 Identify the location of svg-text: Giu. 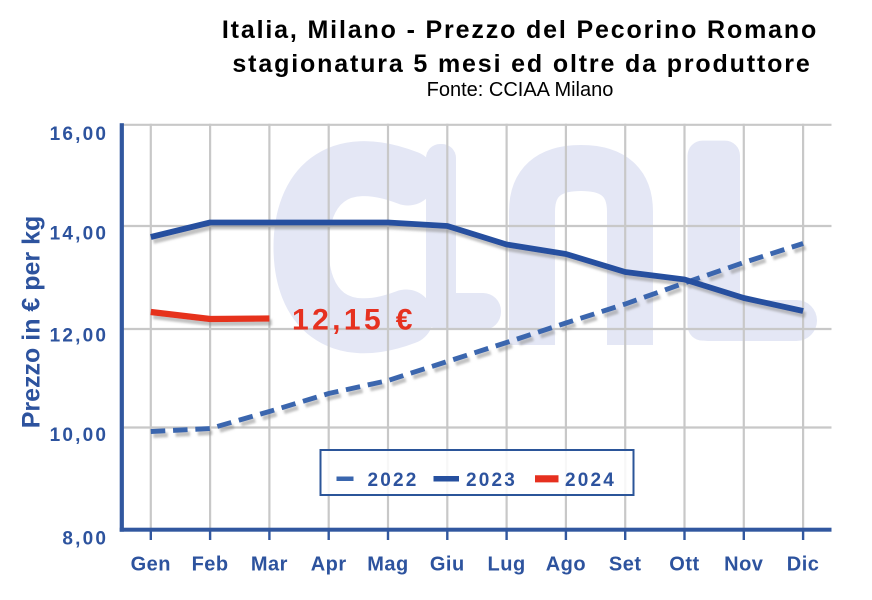
(447, 564).